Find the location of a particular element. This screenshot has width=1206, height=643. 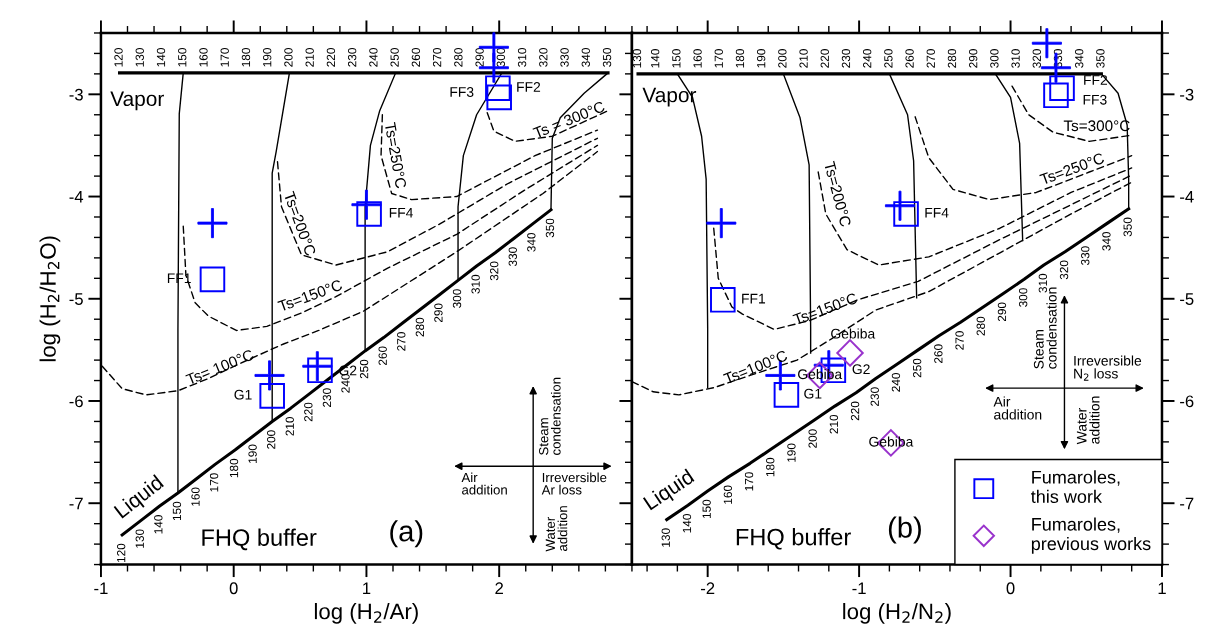

annotation: G2 is located at coordinates (861, 369).